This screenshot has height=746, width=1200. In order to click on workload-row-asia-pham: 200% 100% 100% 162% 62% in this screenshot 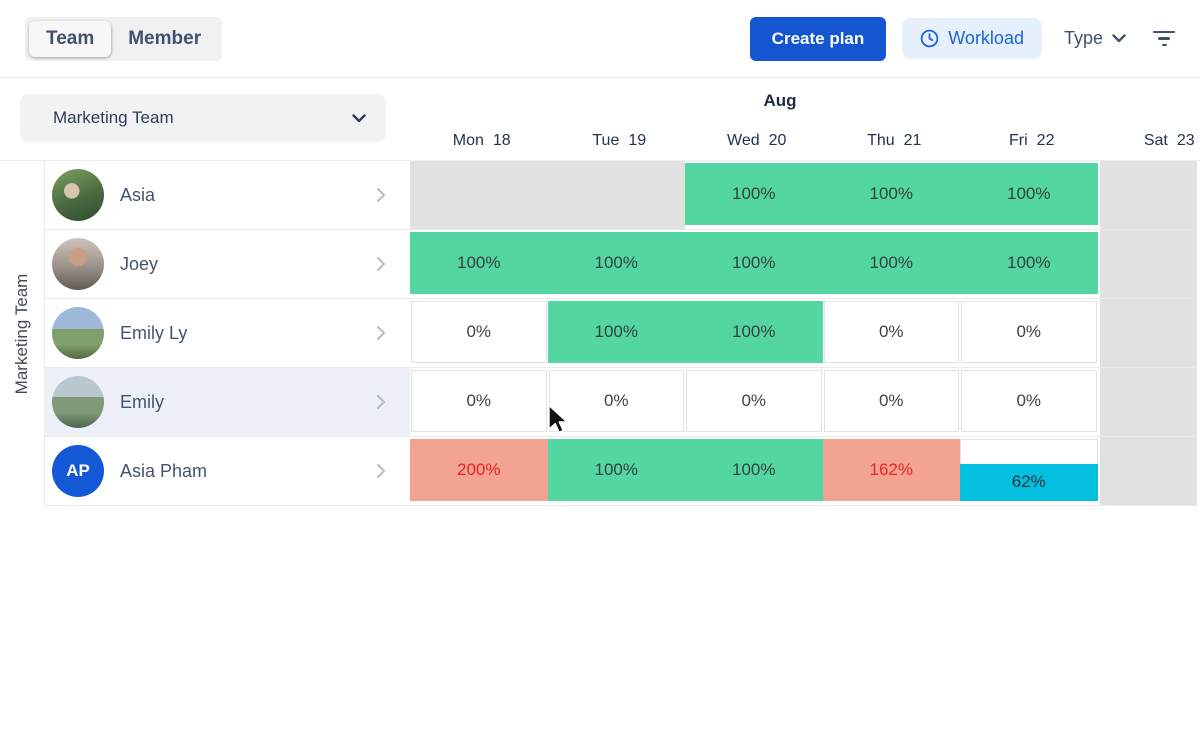, I will do `click(803, 471)`.